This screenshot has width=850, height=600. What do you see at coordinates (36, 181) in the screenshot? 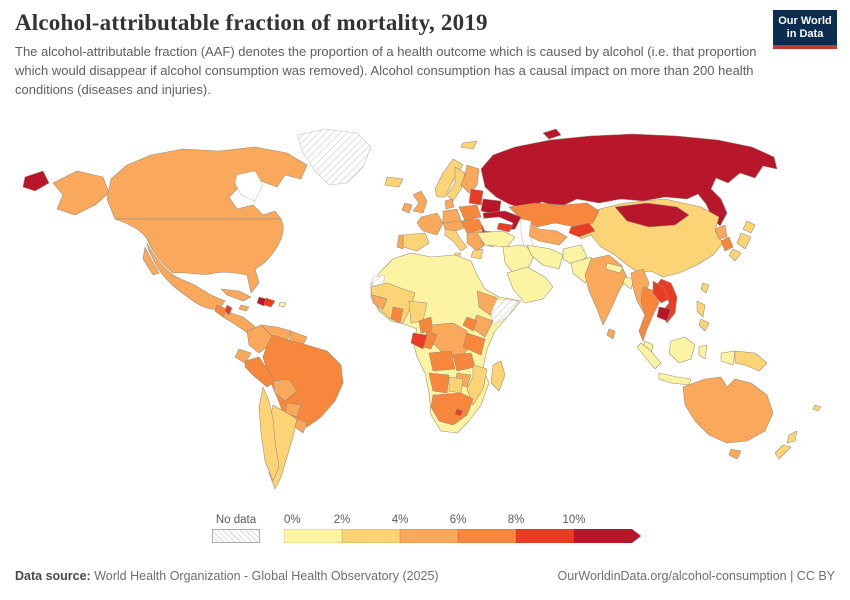
I see `country-russia-chukotka` at bounding box center [36, 181].